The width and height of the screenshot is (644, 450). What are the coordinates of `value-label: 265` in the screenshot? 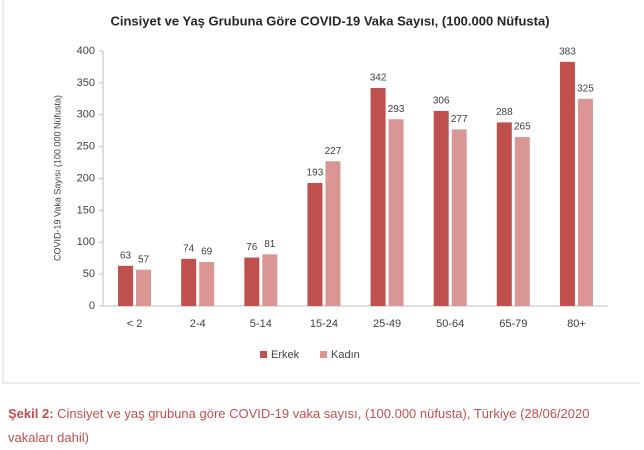 It's located at (522, 127).